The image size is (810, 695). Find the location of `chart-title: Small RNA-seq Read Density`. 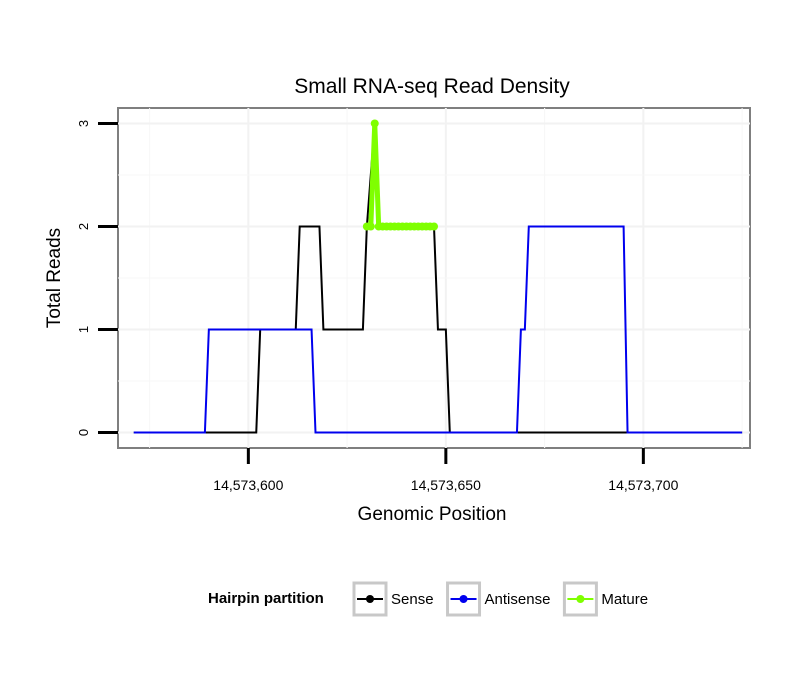

chart-title: Small RNA-seq Read Density is located at coordinates (432, 86).